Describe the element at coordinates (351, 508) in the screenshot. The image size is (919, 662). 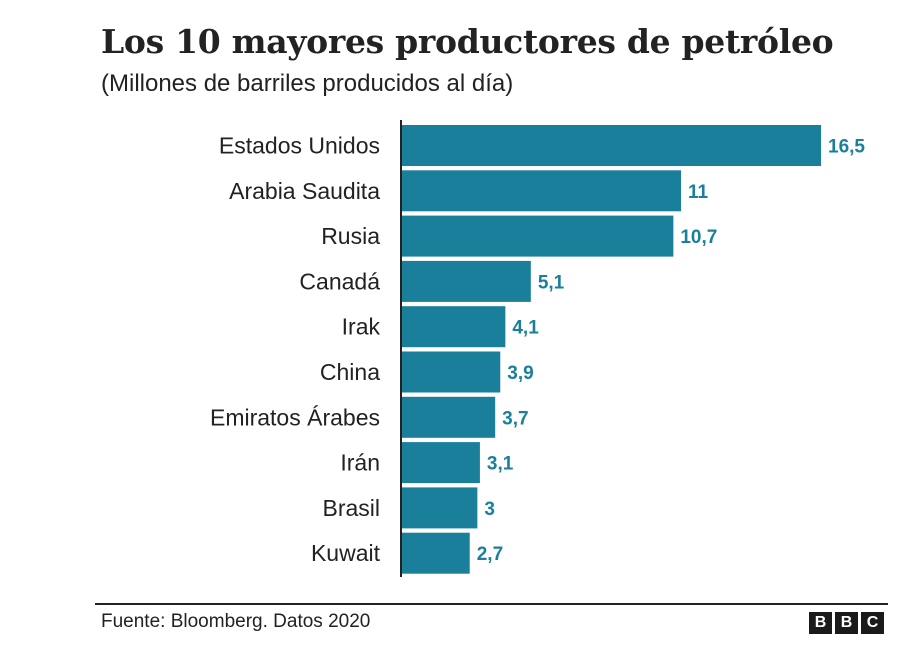
I see `category-label: Brasil` at that location.